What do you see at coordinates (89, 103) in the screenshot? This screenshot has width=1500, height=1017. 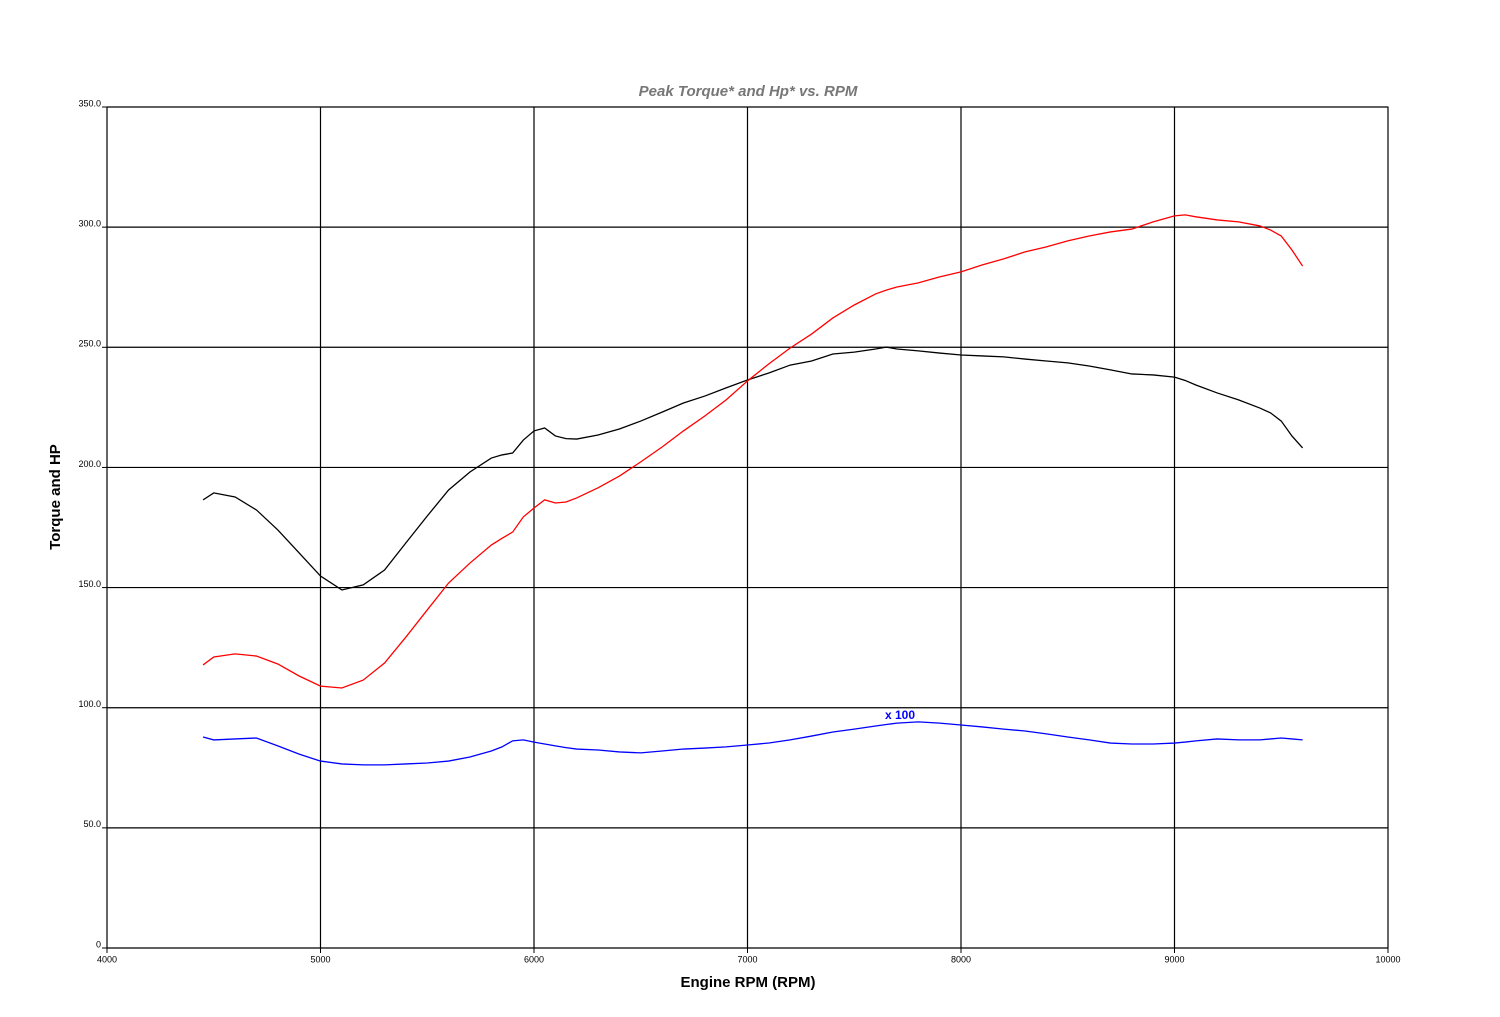 I see `y-tick-label: 350.0` at bounding box center [89, 103].